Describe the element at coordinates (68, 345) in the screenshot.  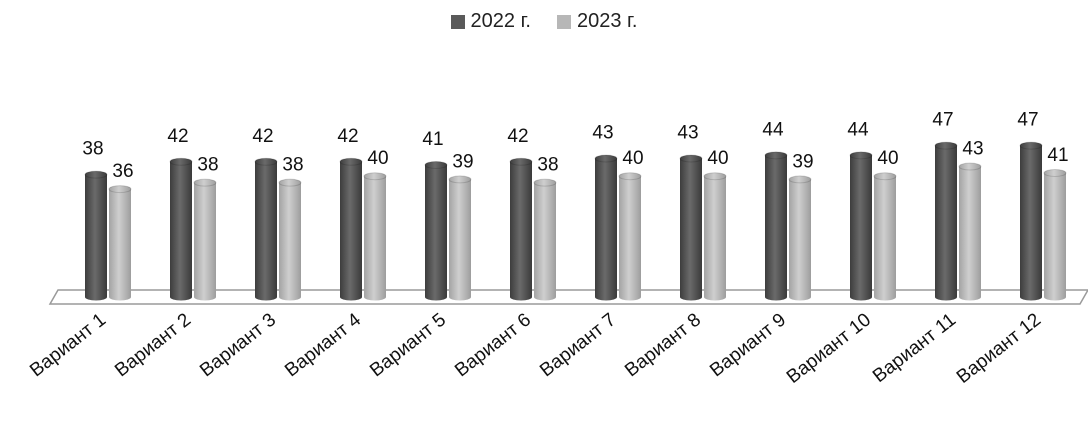
I see `x-tick-label-1: Вариант 1` at that location.